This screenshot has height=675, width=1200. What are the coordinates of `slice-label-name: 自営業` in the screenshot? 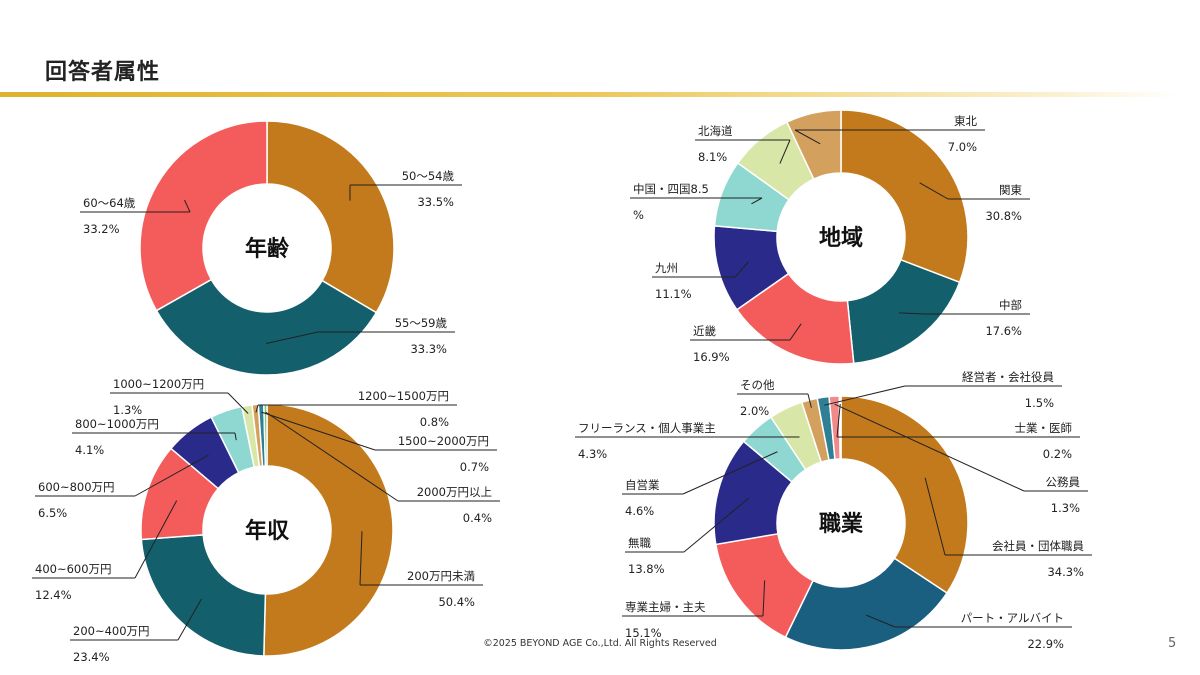 It's located at (642, 485).